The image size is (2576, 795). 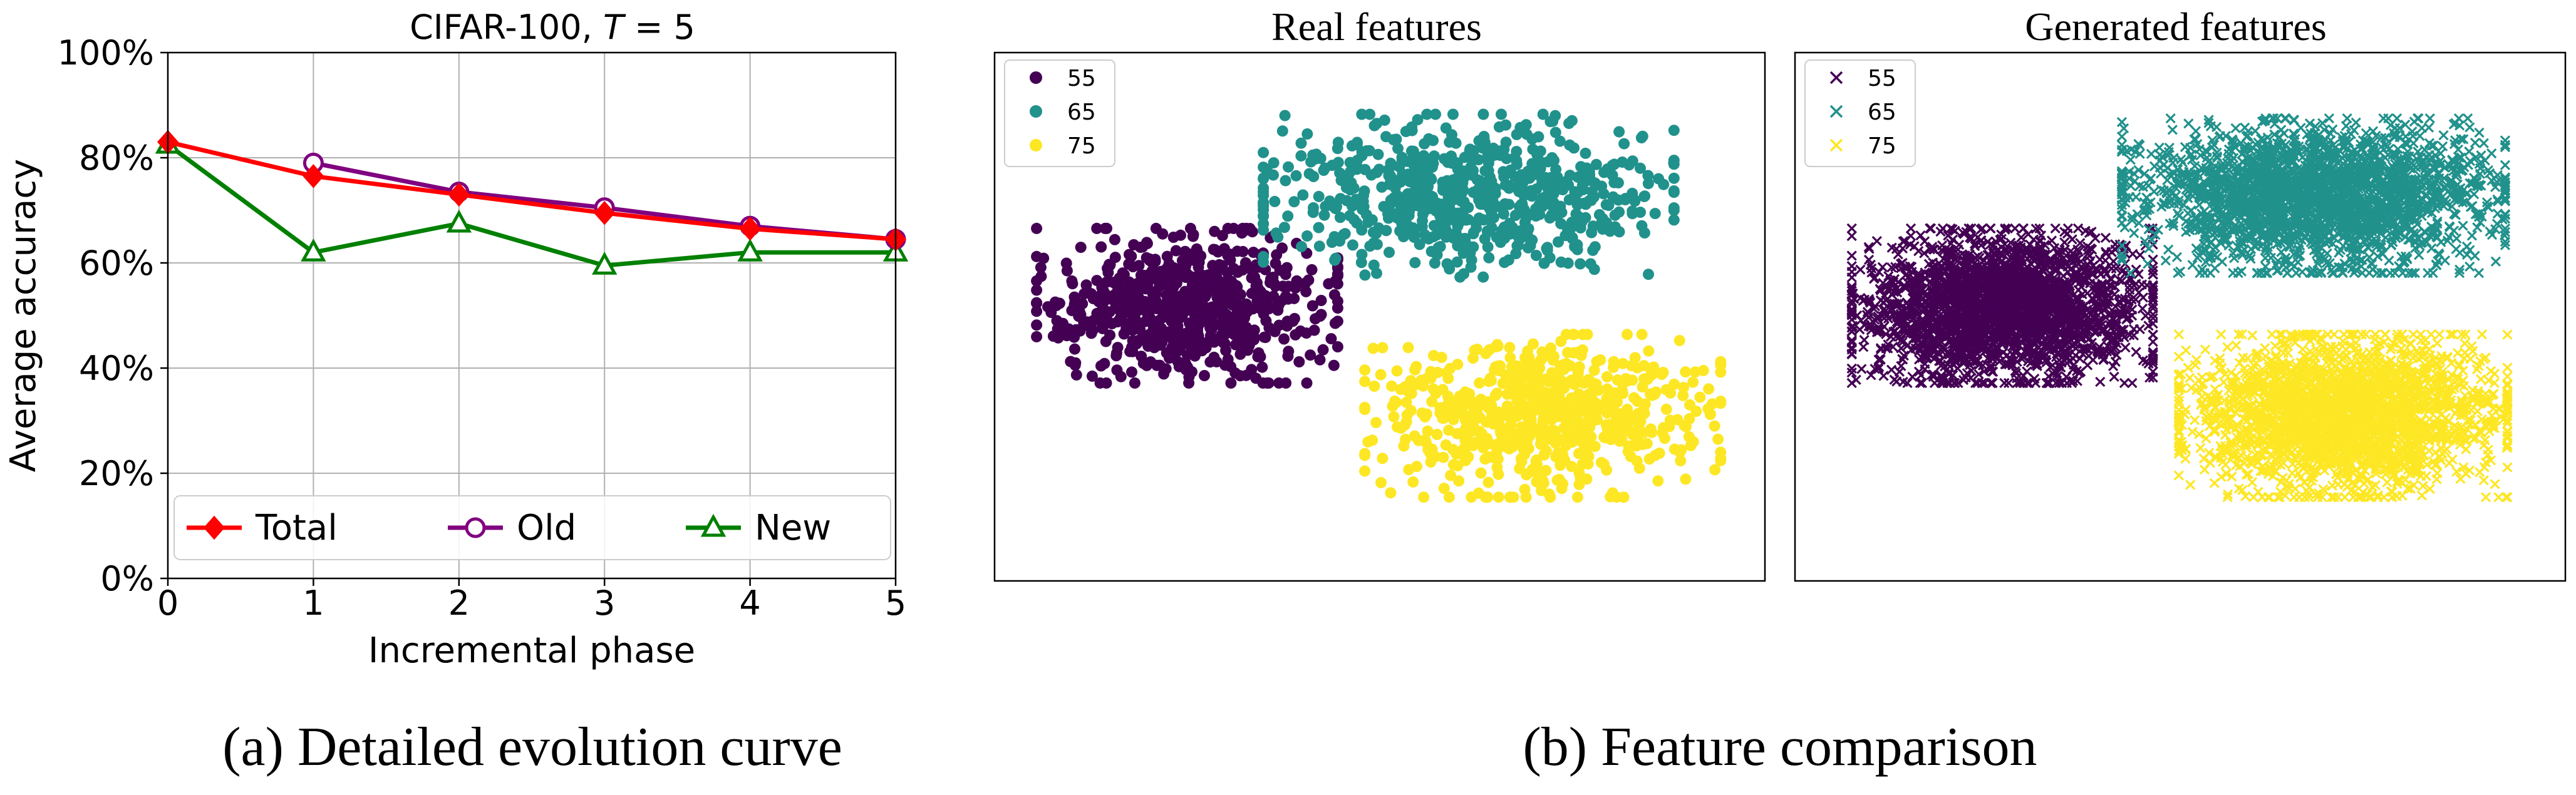 I want to click on data-point-marker, so click(x=605, y=213).